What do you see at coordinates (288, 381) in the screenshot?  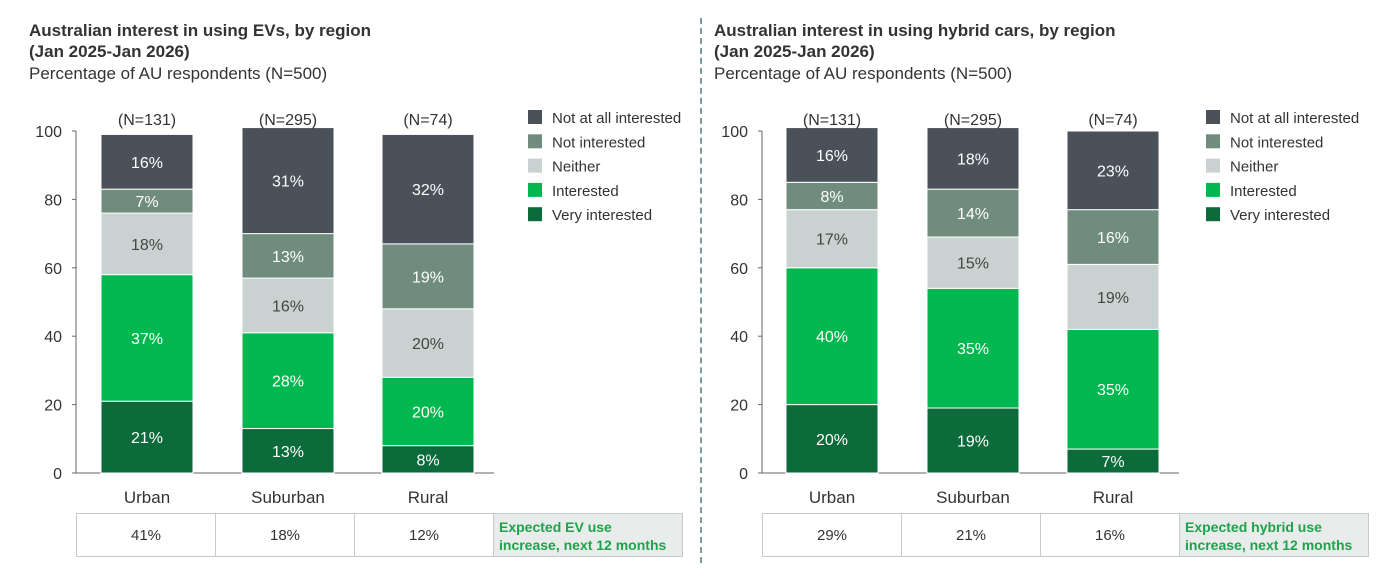 I see `bar-segment-suburban-interested` at bounding box center [288, 381].